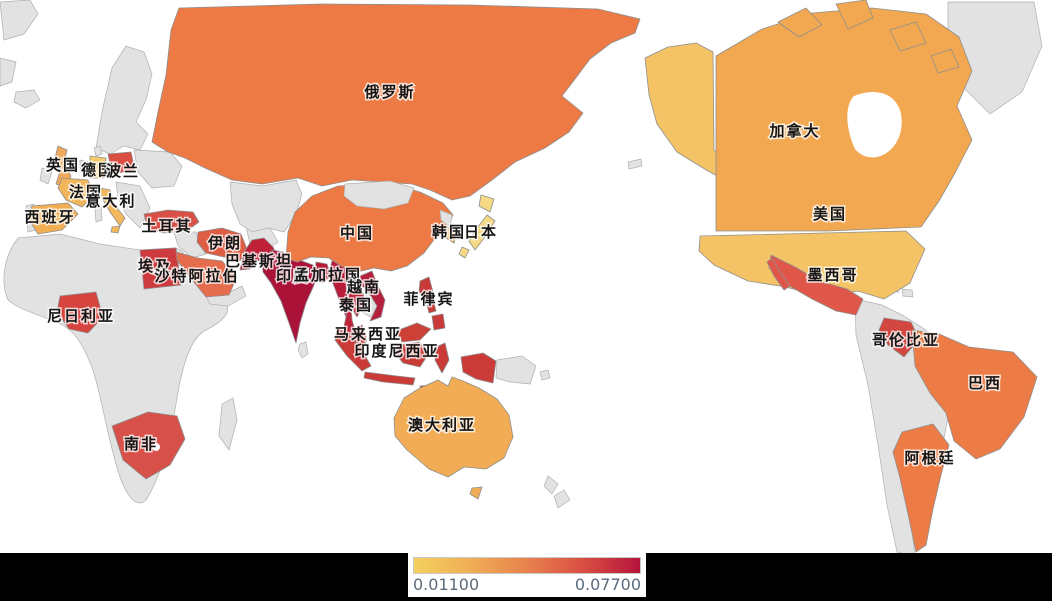 This screenshot has height=601, width=1052. What do you see at coordinates (830, 214) in the screenshot?
I see `label-usa: 美国` at bounding box center [830, 214].